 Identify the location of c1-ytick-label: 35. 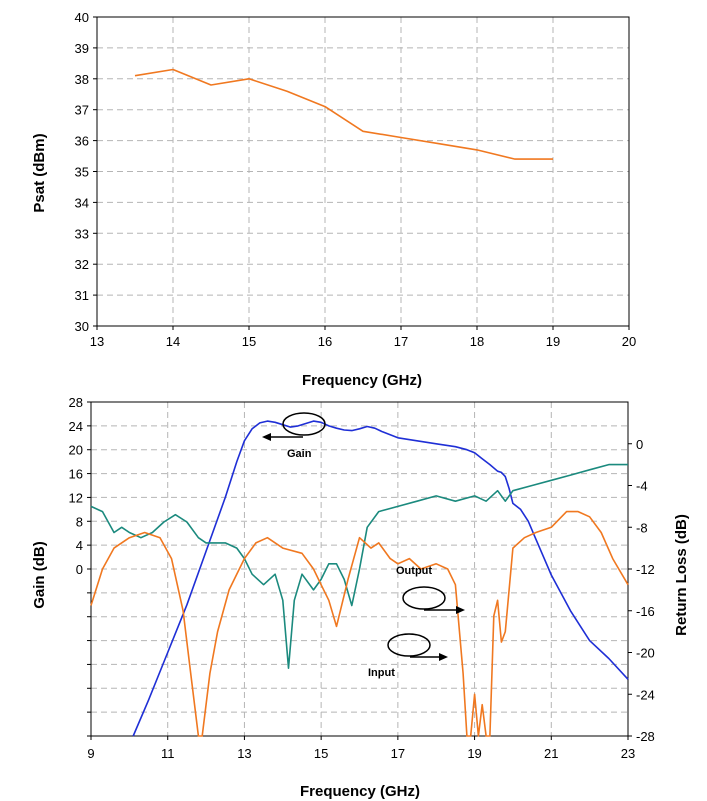
(82, 172).